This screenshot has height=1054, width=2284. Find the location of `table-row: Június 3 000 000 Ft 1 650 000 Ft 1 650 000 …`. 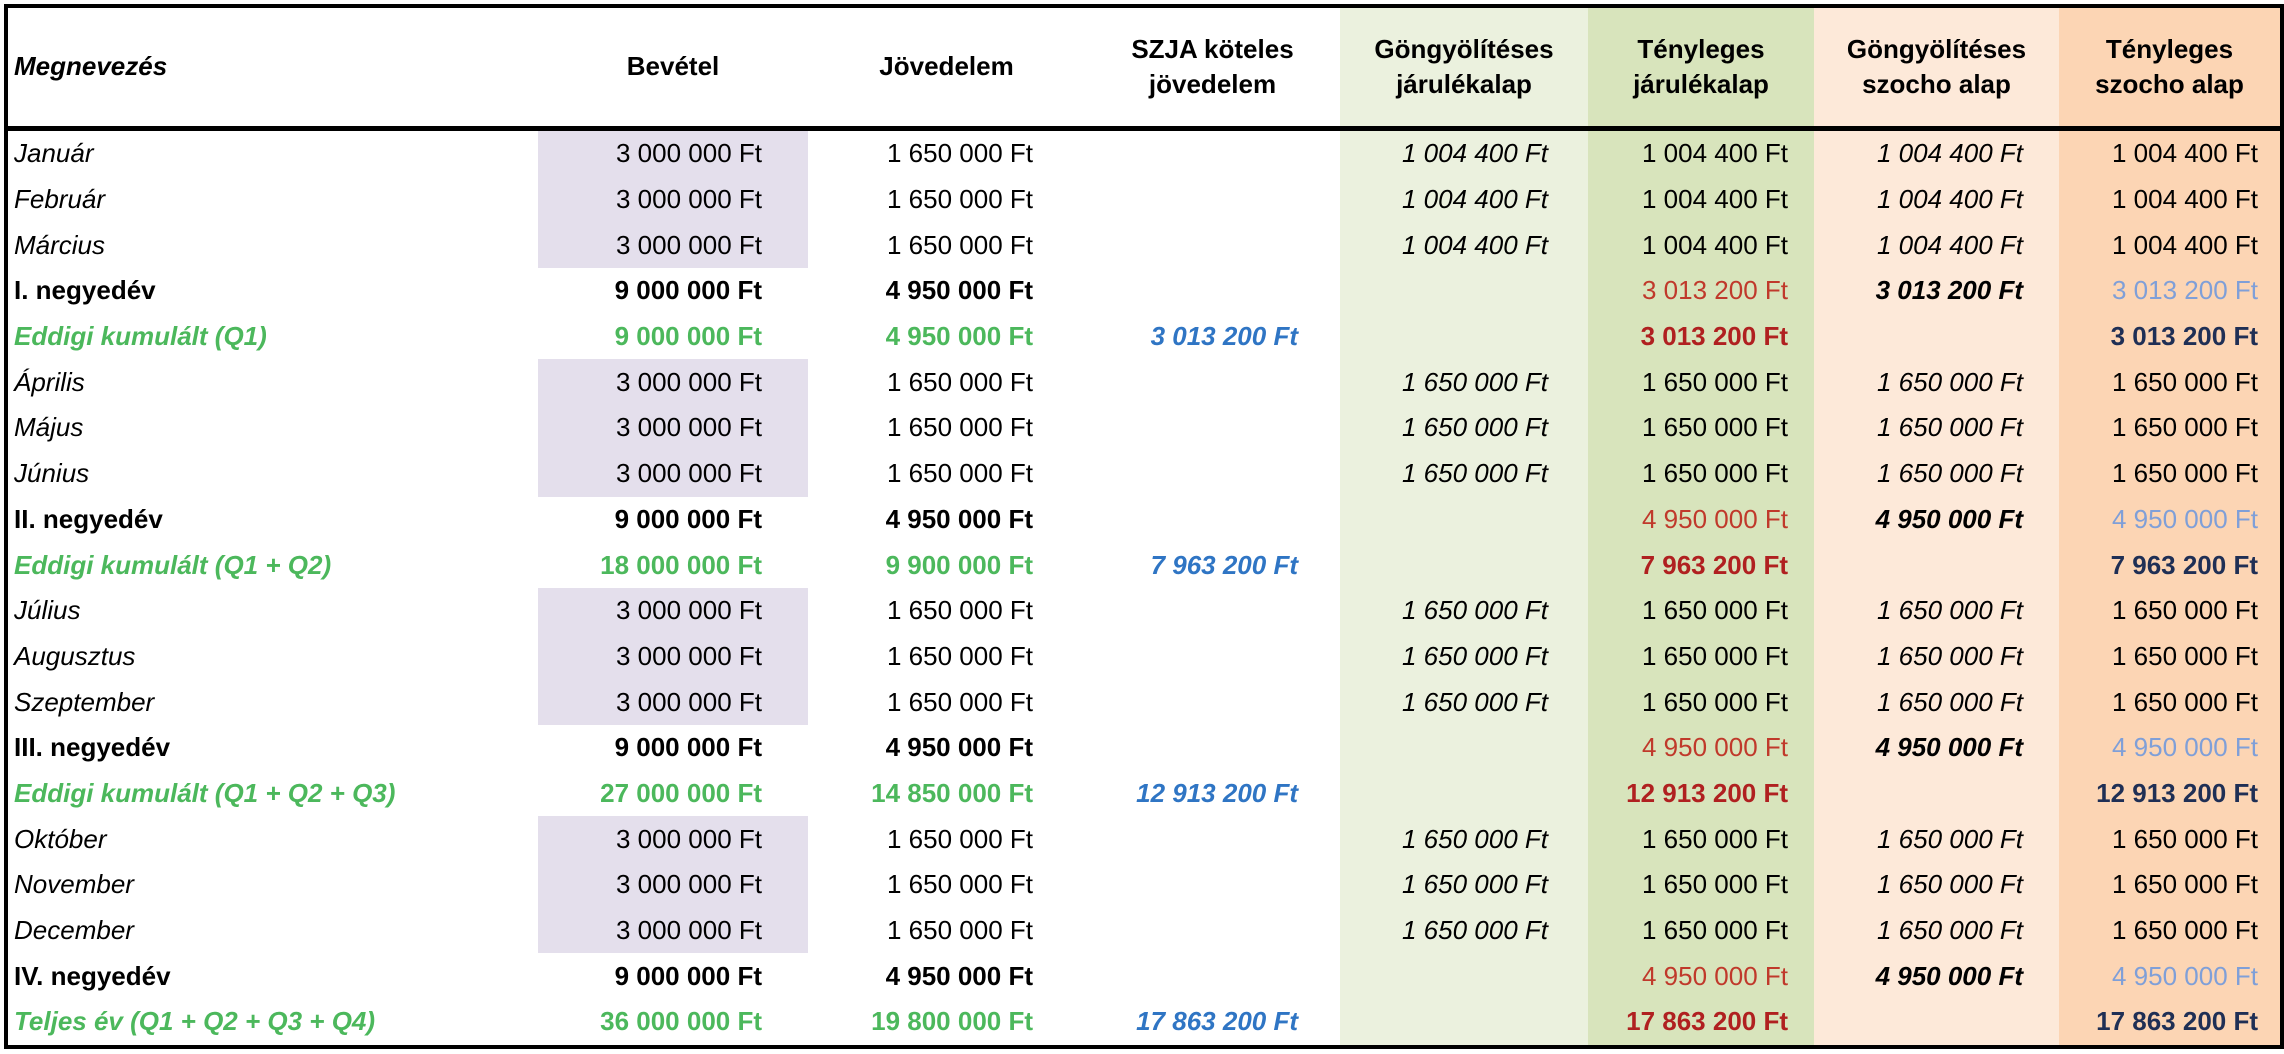

table-row: Június 3 000 000 Ft 1 650 000 Ft 1 650 000 … is located at coordinates (1144, 473).